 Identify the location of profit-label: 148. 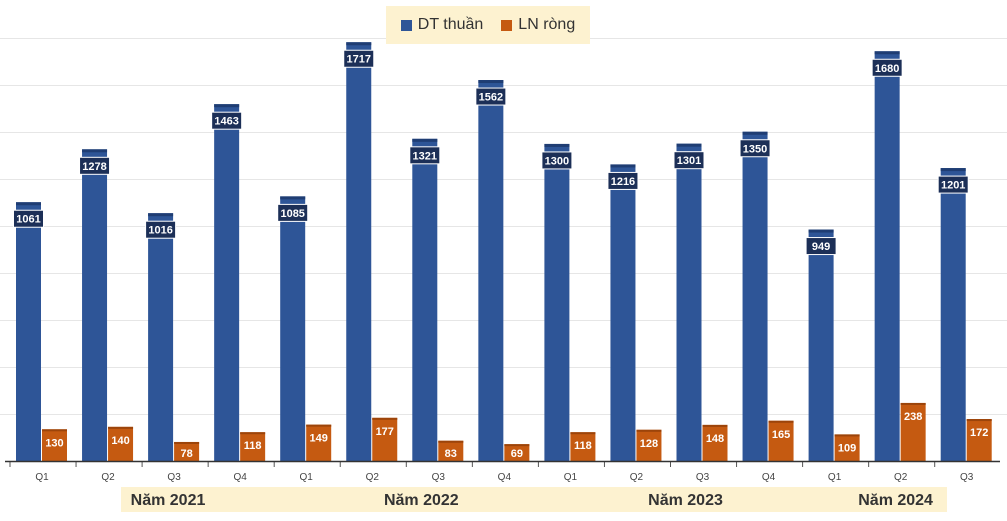
(715, 439).